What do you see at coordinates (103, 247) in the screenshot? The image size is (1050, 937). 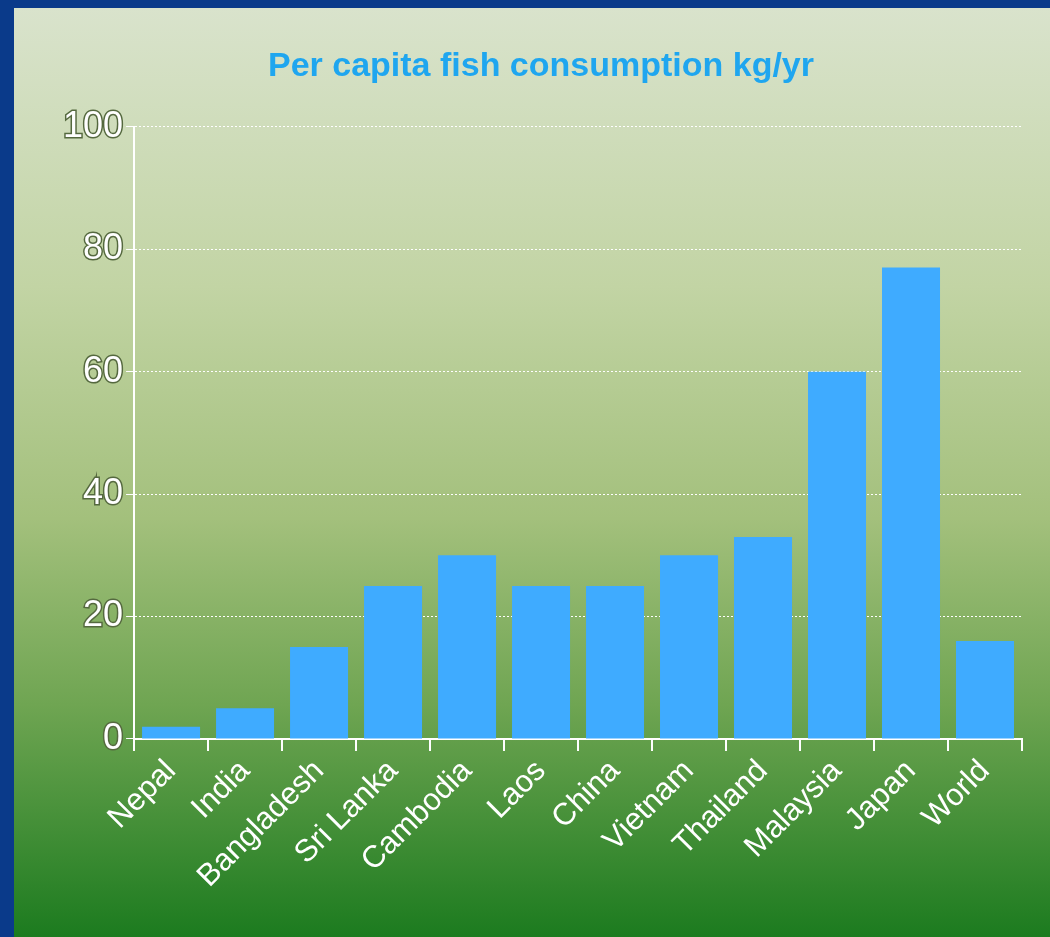 I see `y-tick-label: 80` at bounding box center [103, 247].